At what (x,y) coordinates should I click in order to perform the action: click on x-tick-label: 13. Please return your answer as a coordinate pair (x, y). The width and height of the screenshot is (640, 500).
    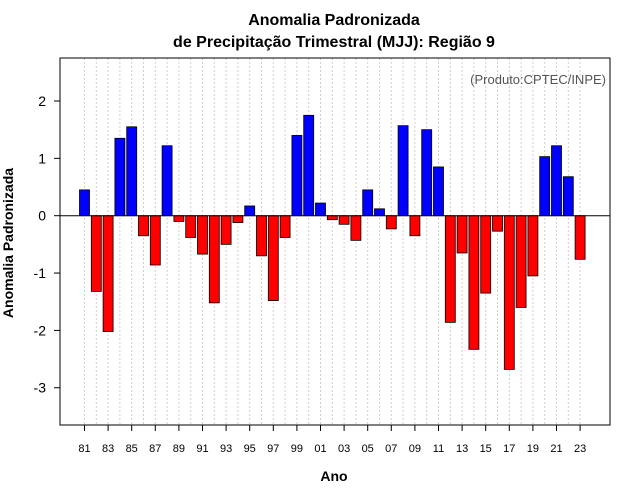
    Looking at the image, I should click on (462, 449).